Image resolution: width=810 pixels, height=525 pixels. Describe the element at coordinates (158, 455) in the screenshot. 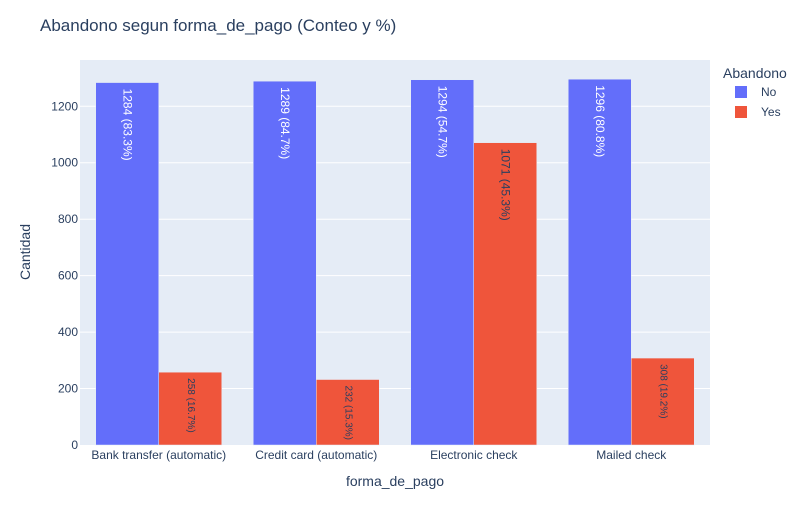

I see `x-tick-label: Bank transfer (automatic)` at that location.